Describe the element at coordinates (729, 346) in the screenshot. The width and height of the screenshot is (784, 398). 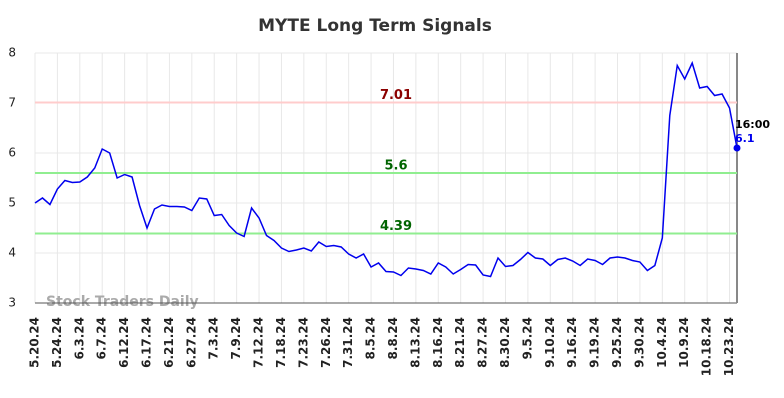
I see `x-tick-label: 10.23.24` at that location.